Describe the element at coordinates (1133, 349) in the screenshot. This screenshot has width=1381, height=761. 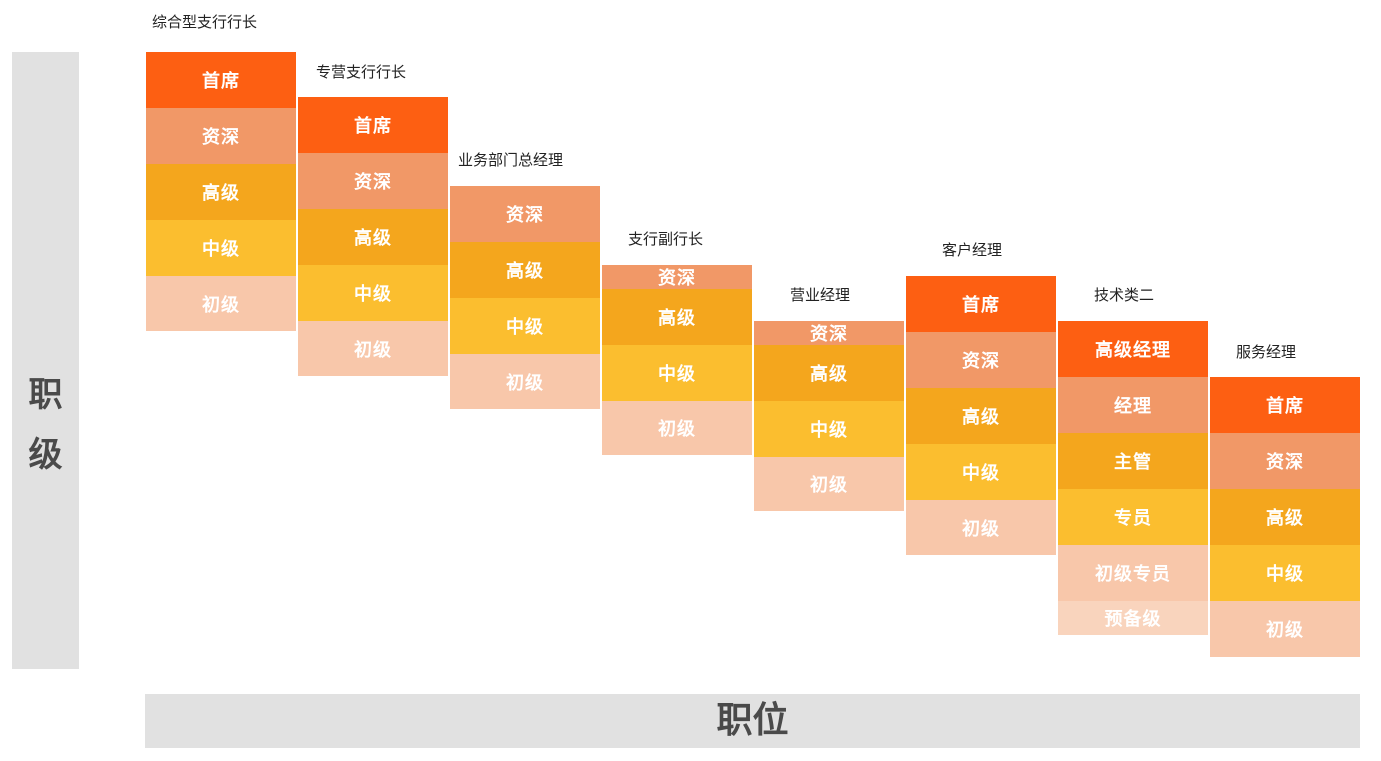
I see `level-block-gaoji-jingli: 高级经理` at that location.